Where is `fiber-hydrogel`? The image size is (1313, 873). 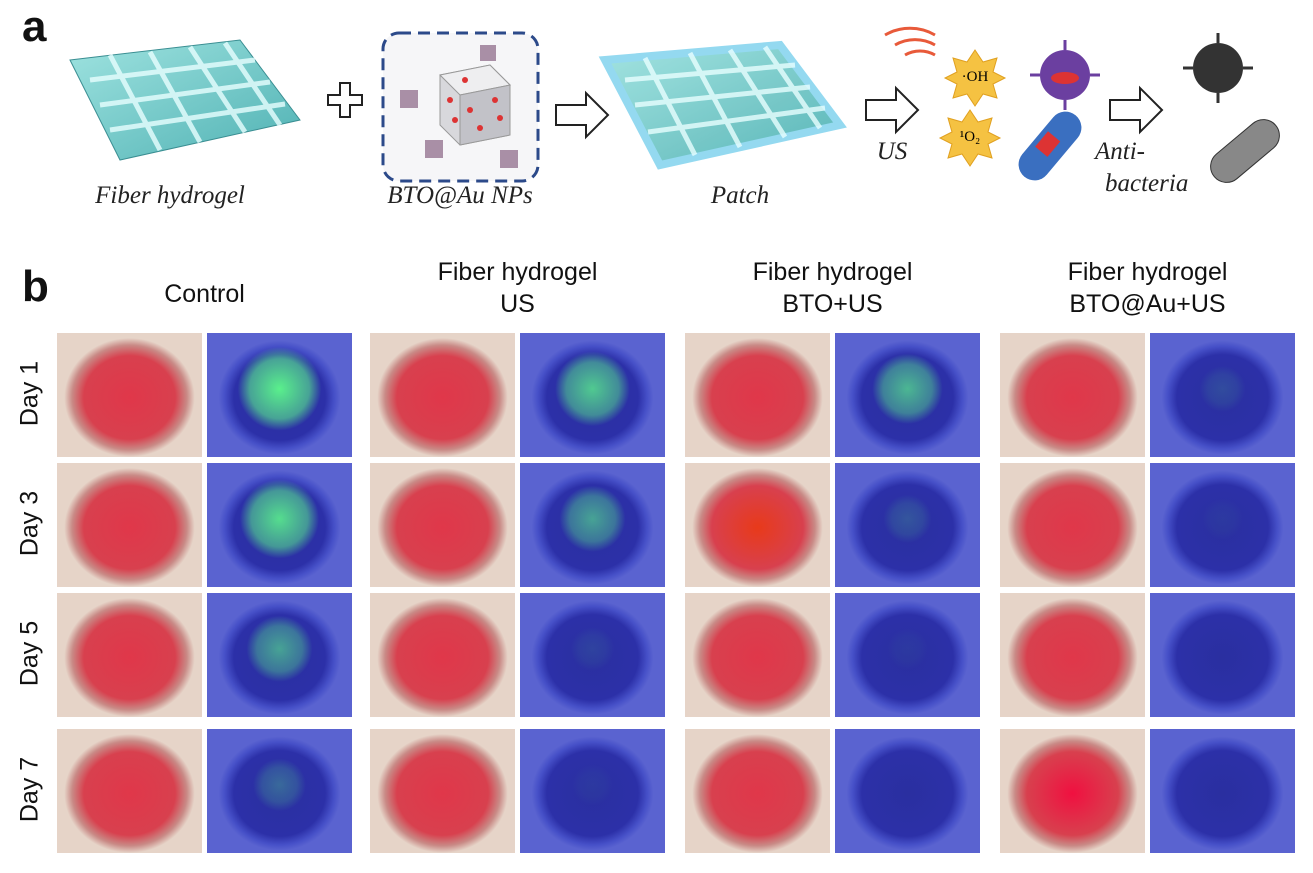
fiber-hydrogel is located at coordinates (185, 100).